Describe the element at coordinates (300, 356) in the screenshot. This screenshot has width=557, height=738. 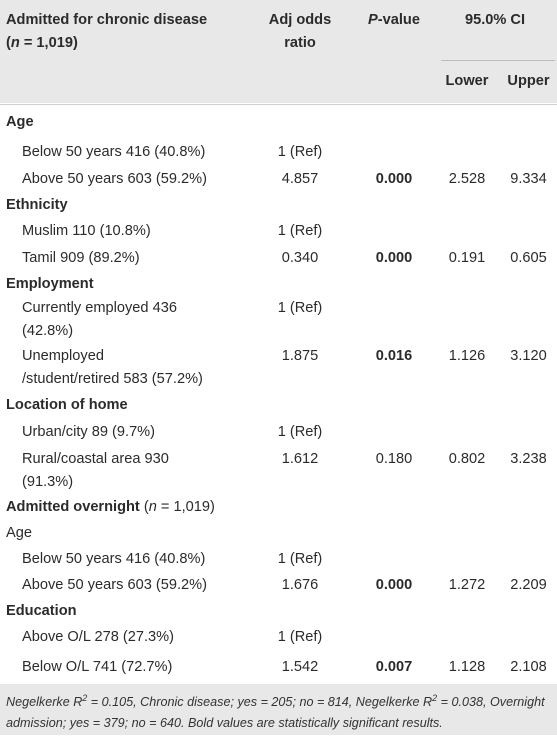
I see `odds-ratio-cell: 1.875` at that location.